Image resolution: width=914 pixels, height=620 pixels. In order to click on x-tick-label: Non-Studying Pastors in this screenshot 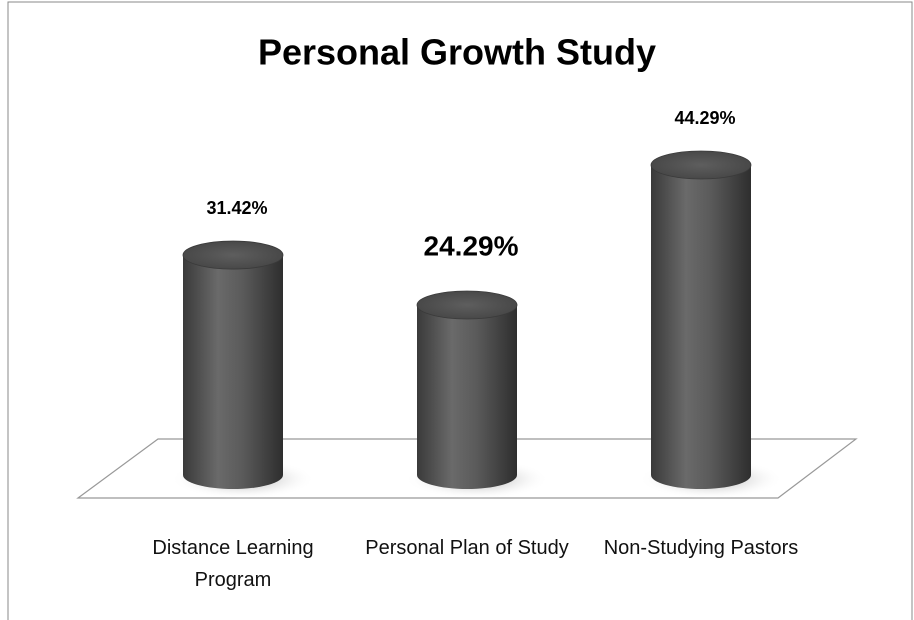, I will do `click(701, 548)`.